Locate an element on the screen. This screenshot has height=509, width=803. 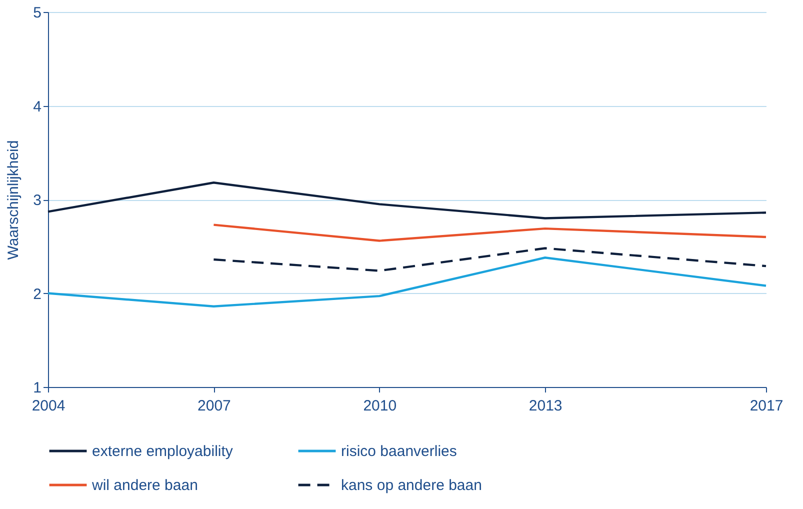
legend-label: risico baanverlies is located at coordinates (399, 451).